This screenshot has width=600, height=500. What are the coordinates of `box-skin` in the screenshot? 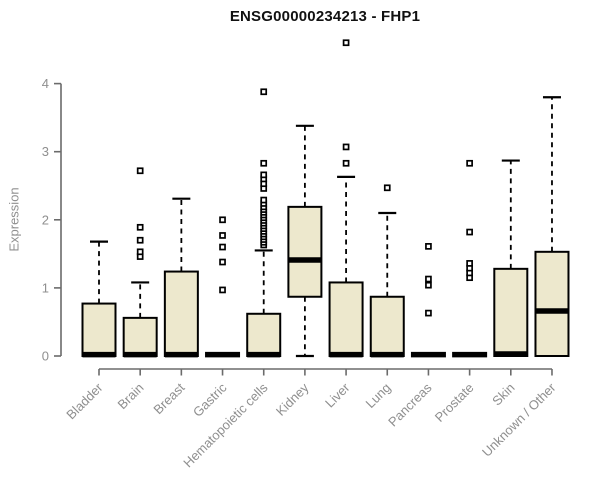 It's located at (511, 258).